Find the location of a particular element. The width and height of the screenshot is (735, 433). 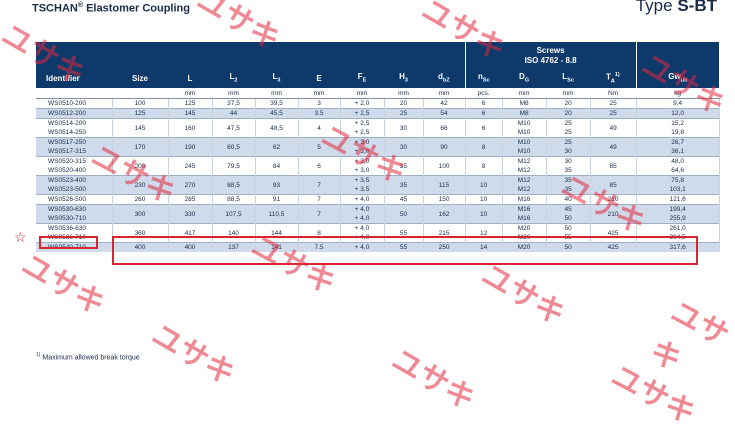

cell-fe: + 2,5 is located at coordinates (362, 133).